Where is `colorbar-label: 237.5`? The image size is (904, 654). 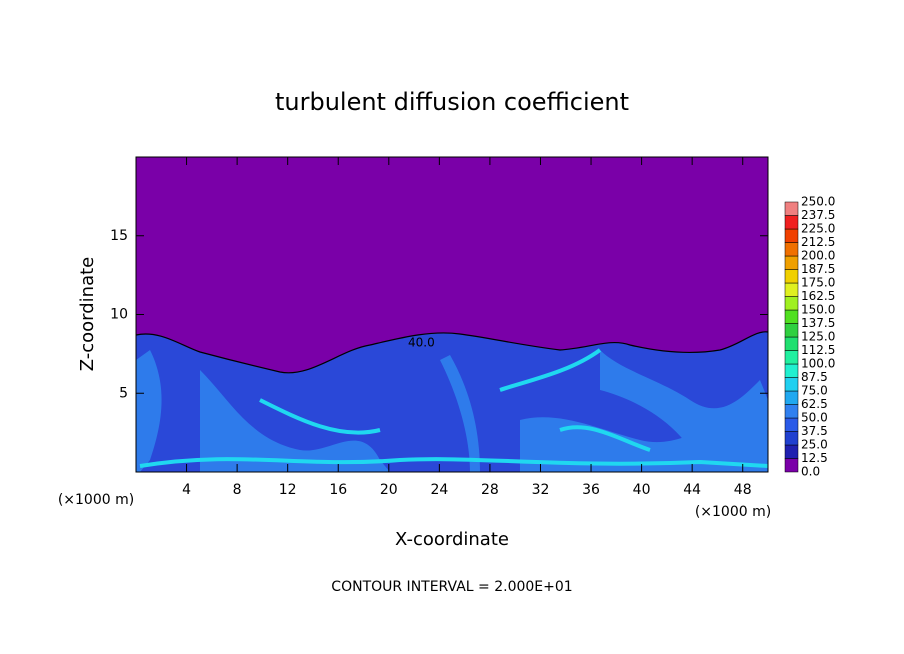 colorbar-label: 237.5 is located at coordinates (818, 215).